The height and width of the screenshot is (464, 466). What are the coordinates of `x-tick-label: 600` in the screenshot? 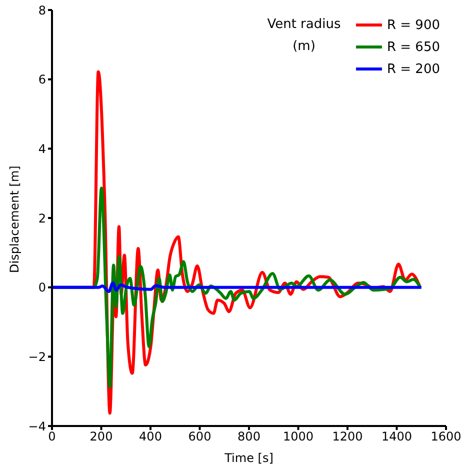 It's located at (200, 437).